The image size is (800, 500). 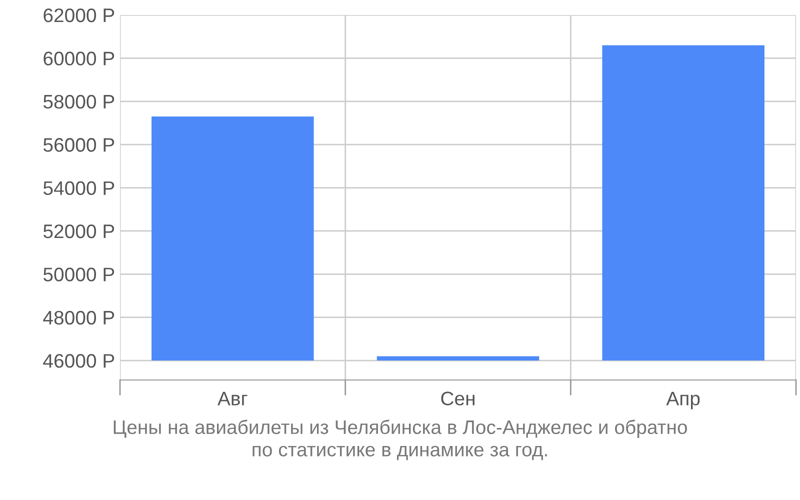 I want to click on y-tick-label: 46000 Р, so click(x=78, y=361).